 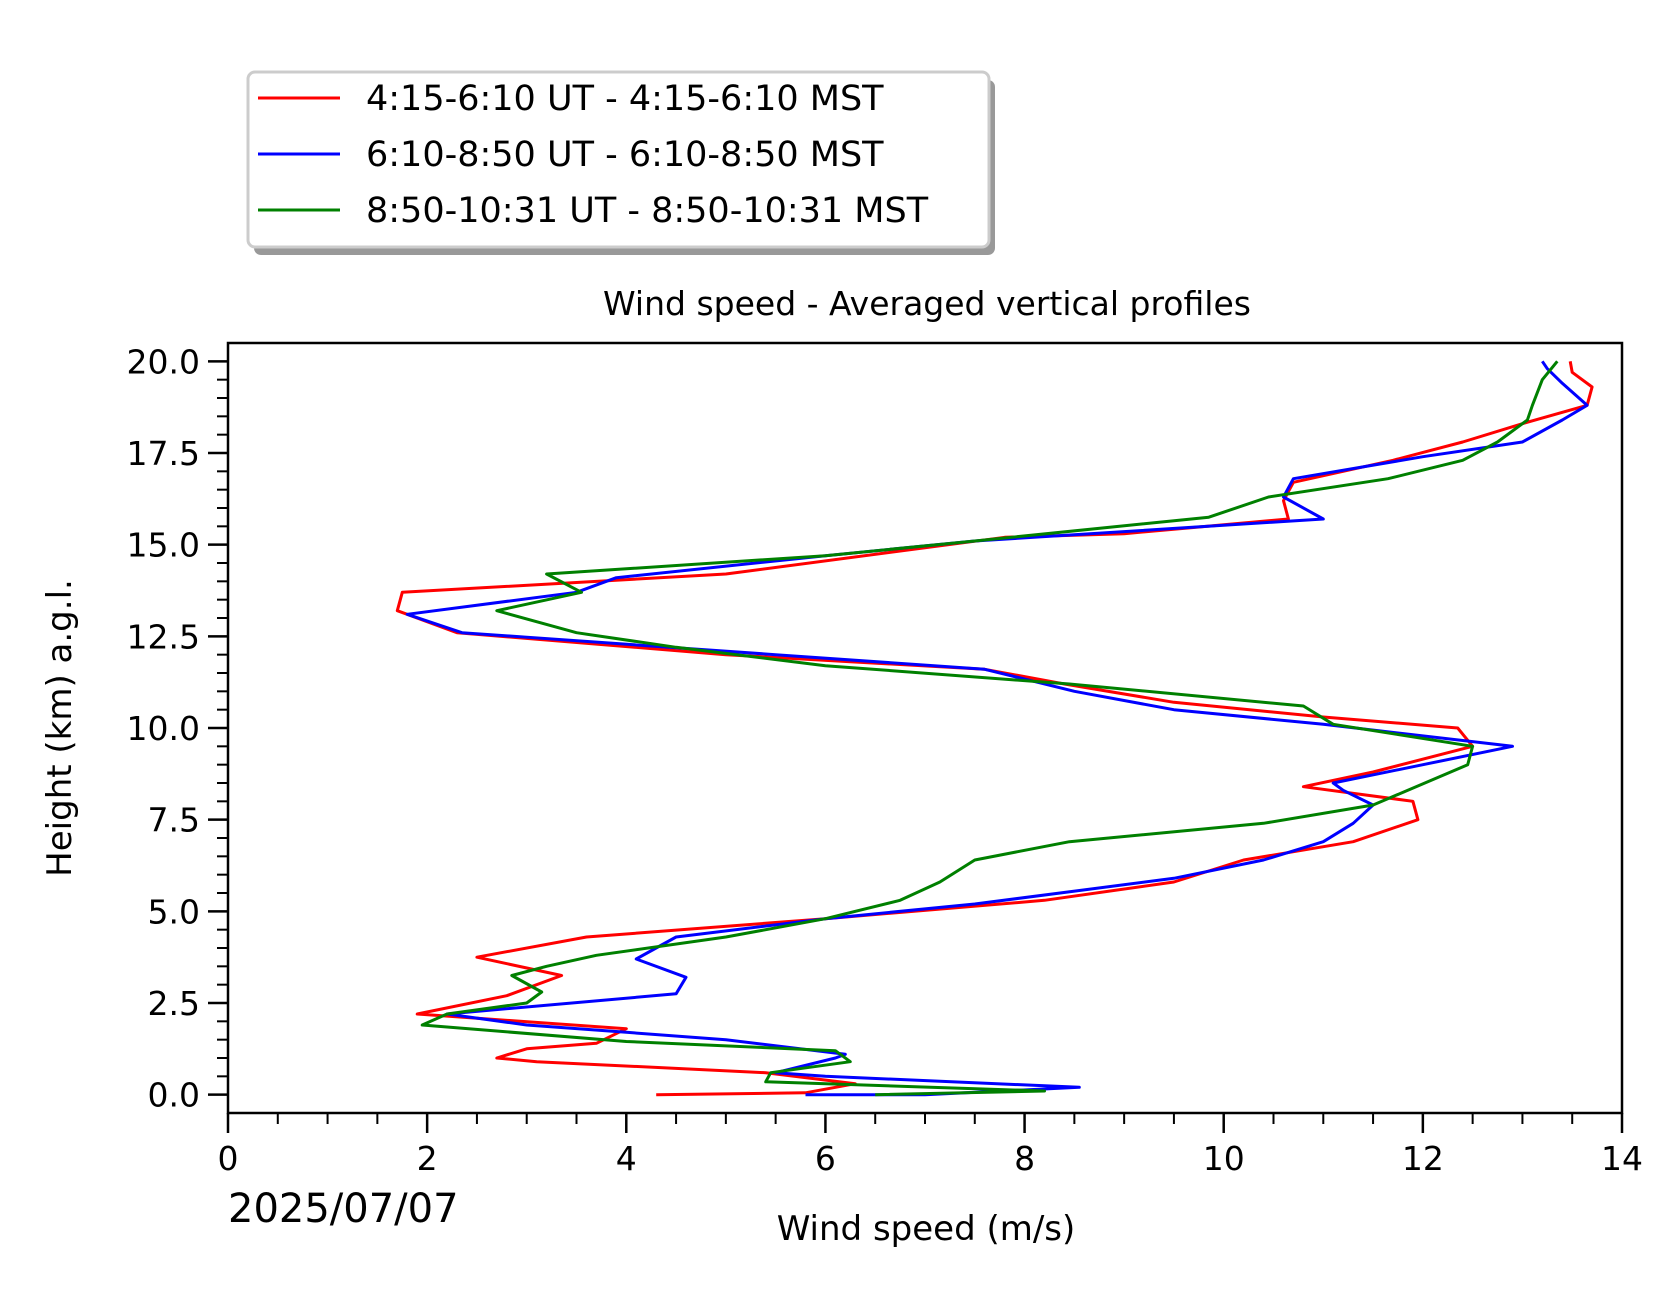 What do you see at coordinates (1024, 1158) in the screenshot?
I see `x-tick-label: 8` at bounding box center [1024, 1158].